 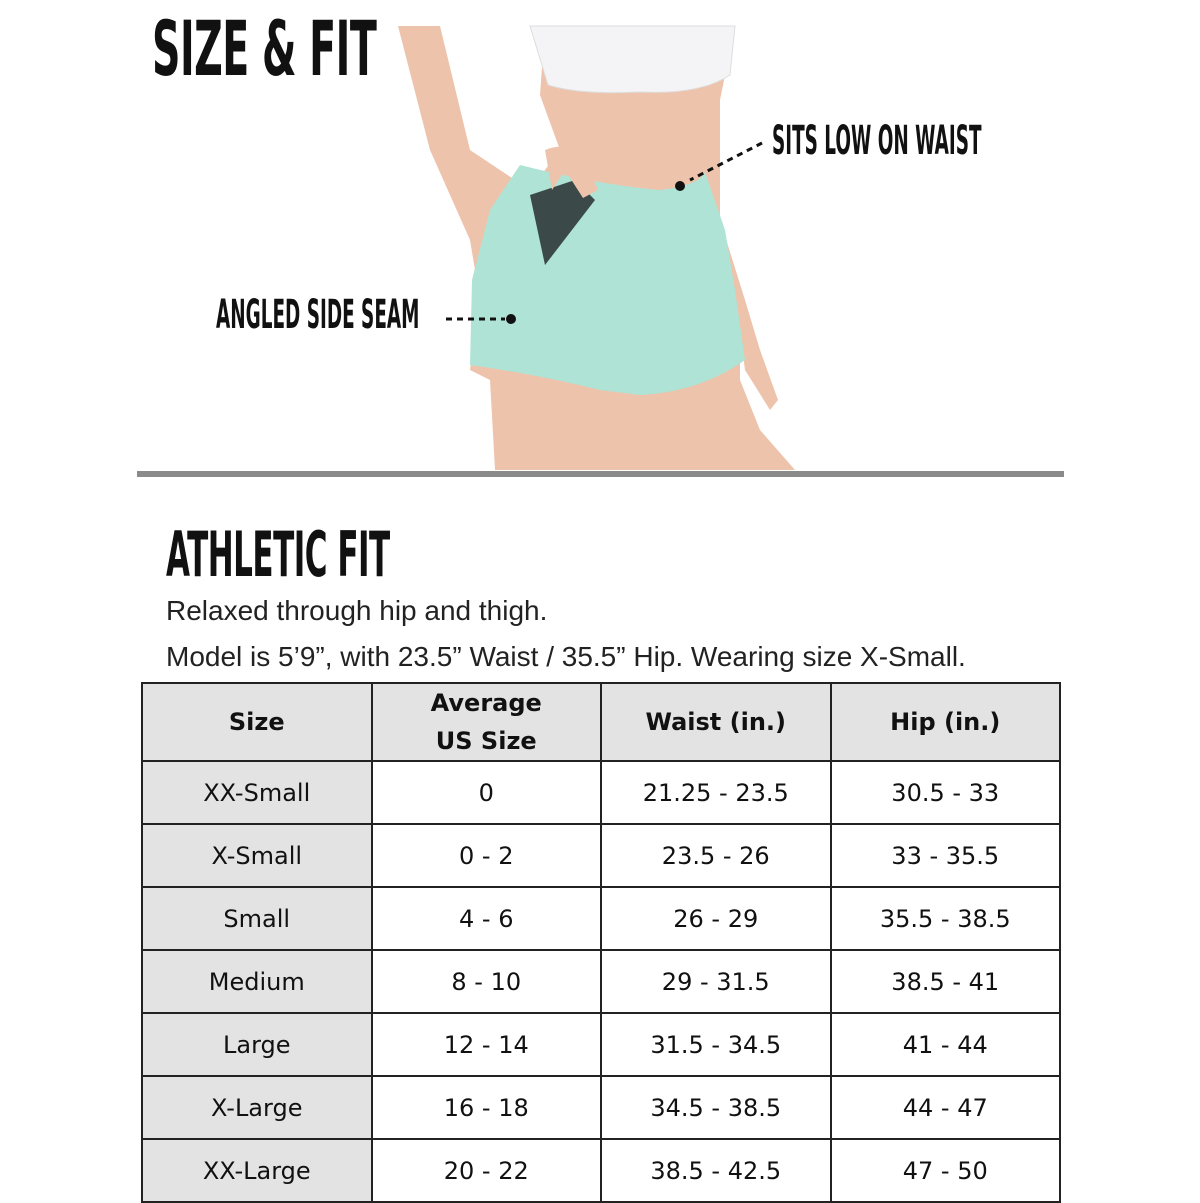 I want to click on hip-cell: 44 - 47, so click(x=945, y=1107).